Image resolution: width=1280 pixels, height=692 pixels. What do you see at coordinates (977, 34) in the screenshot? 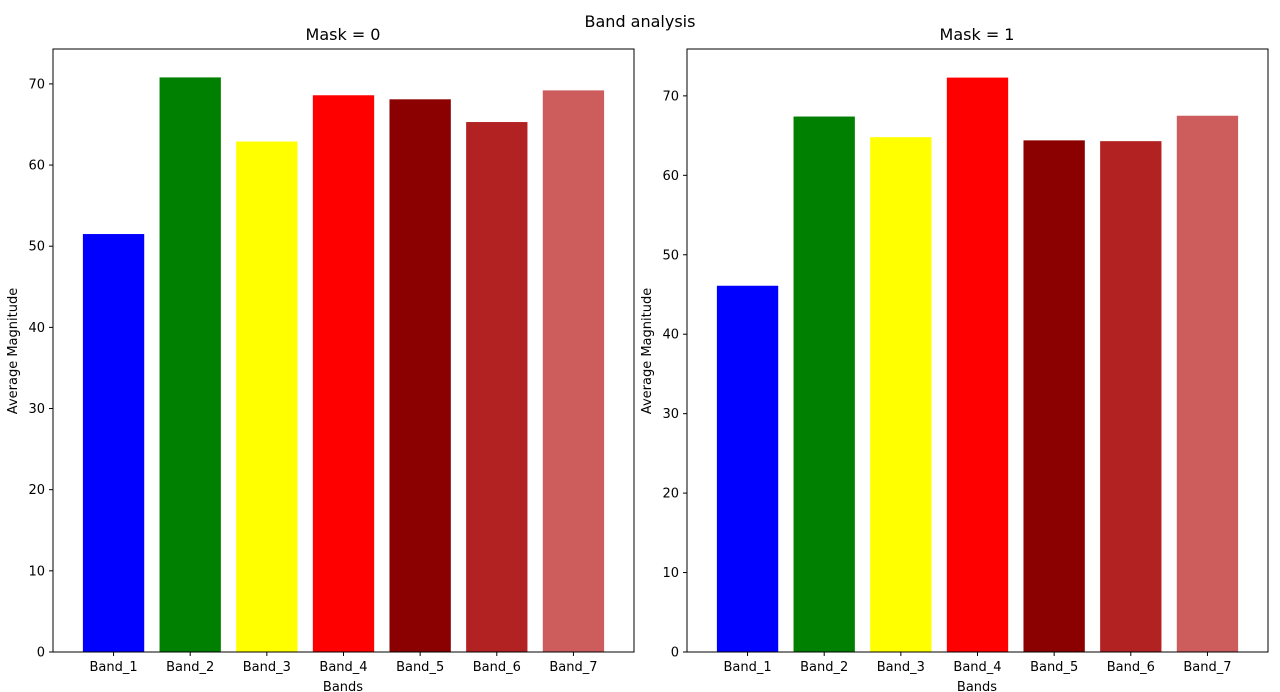
I see `chart-title: Mask = 1` at bounding box center [977, 34].